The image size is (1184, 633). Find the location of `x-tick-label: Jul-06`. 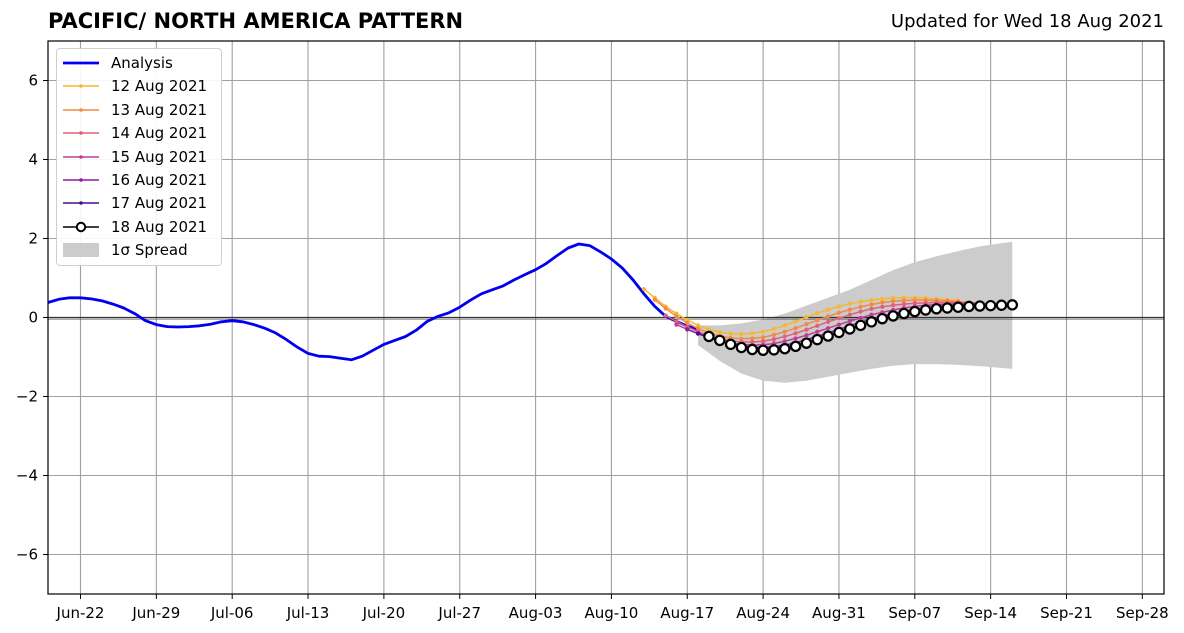

x-tick-label: Jul-06 is located at coordinates (232, 613).